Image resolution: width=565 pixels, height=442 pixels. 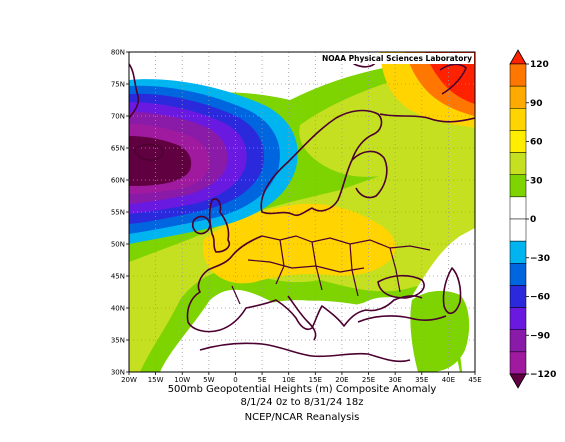 What do you see at coordinates (262, 380) in the screenshot?
I see `lon-tick-label: 5E` at bounding box center [262, 380].